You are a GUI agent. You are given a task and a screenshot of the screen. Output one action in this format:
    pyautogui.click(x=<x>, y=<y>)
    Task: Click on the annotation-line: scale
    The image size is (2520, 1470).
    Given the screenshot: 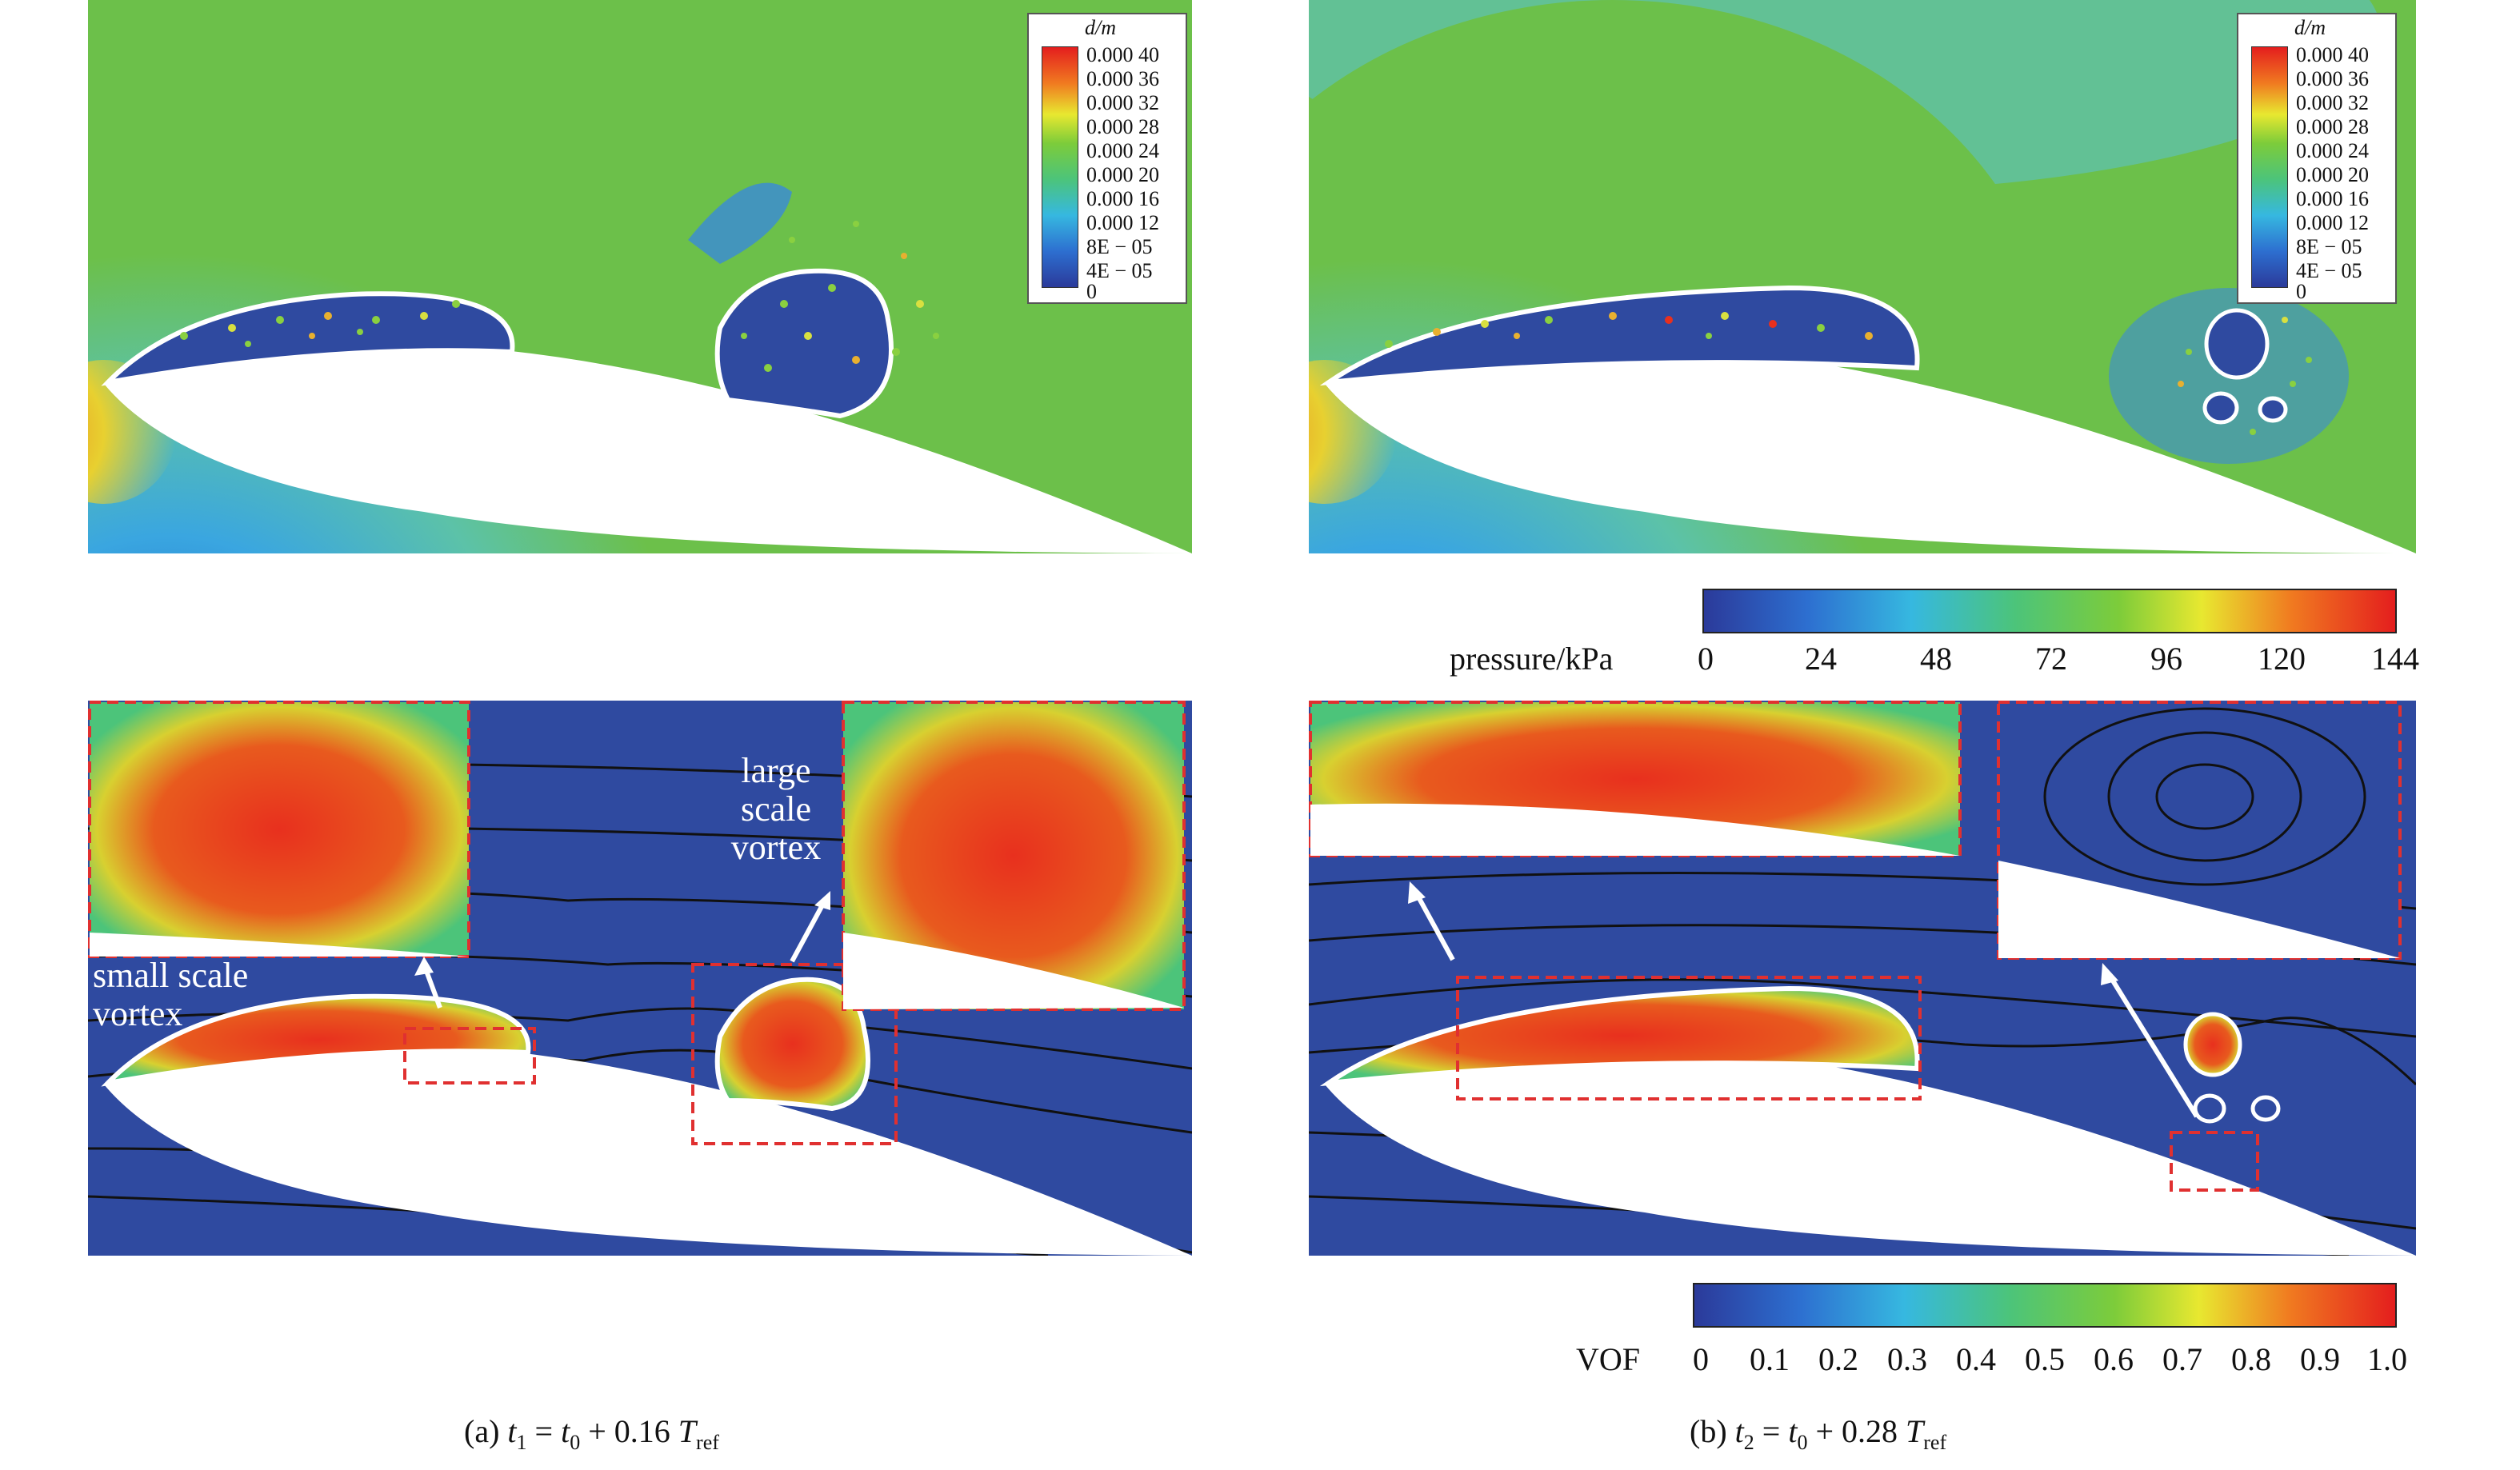 What is the action you would take?
    pyautogui.click(x=776, y=809)
    